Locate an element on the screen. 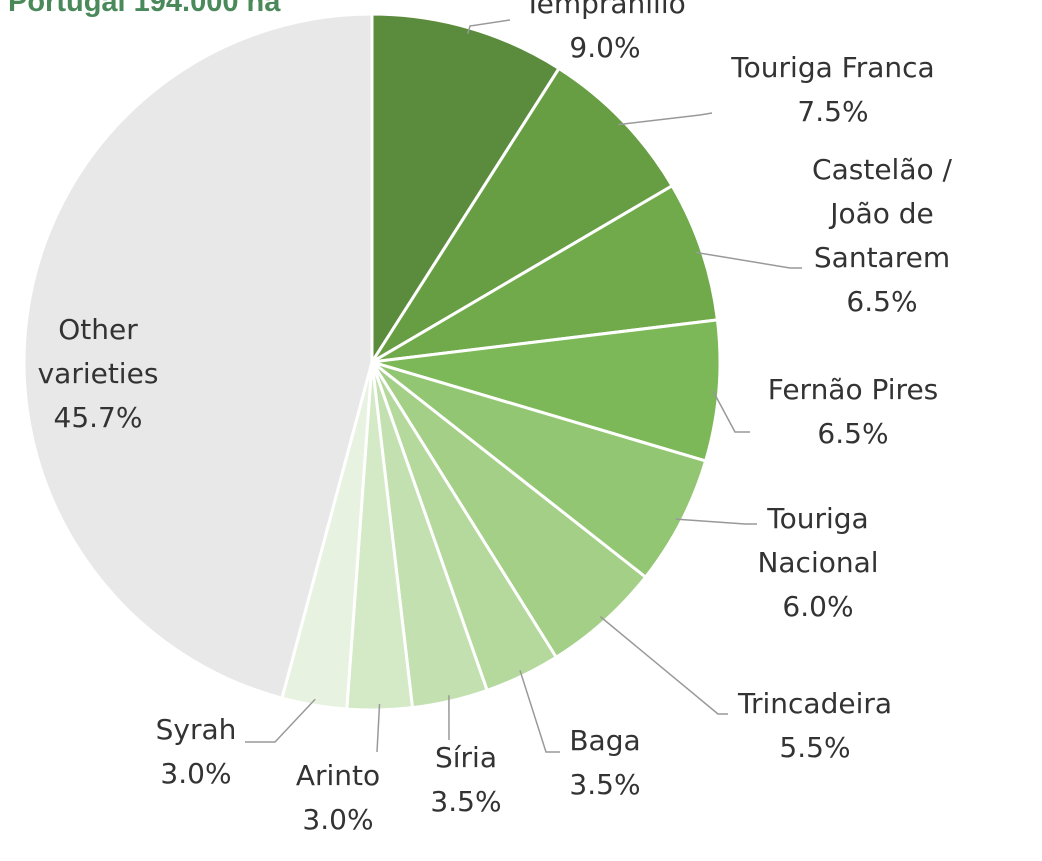 The height and width of the screenshot is (861, 1042). category-label: Trincadeira is located at coordinates (815, 703).